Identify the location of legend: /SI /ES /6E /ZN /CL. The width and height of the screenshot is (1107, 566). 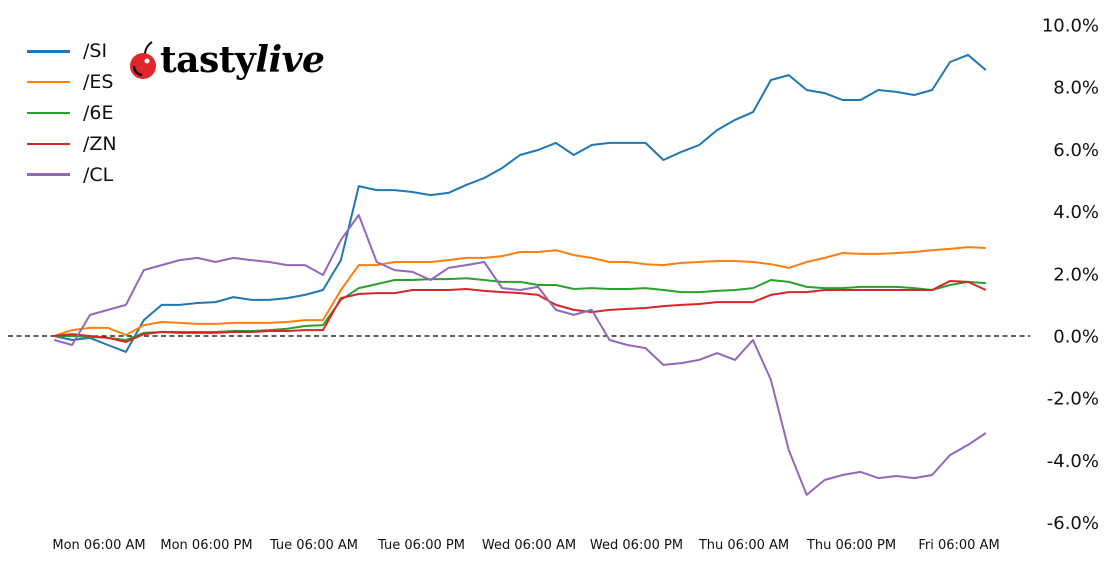
(72, 113).